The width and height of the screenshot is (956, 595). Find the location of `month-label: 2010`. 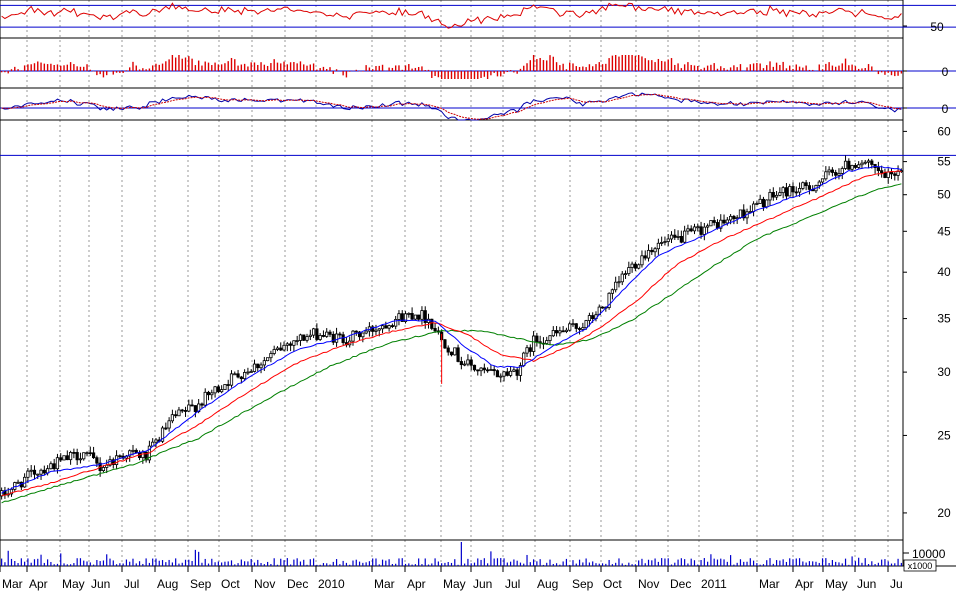

month-label: 2010 is located at coordinates (331, 584).